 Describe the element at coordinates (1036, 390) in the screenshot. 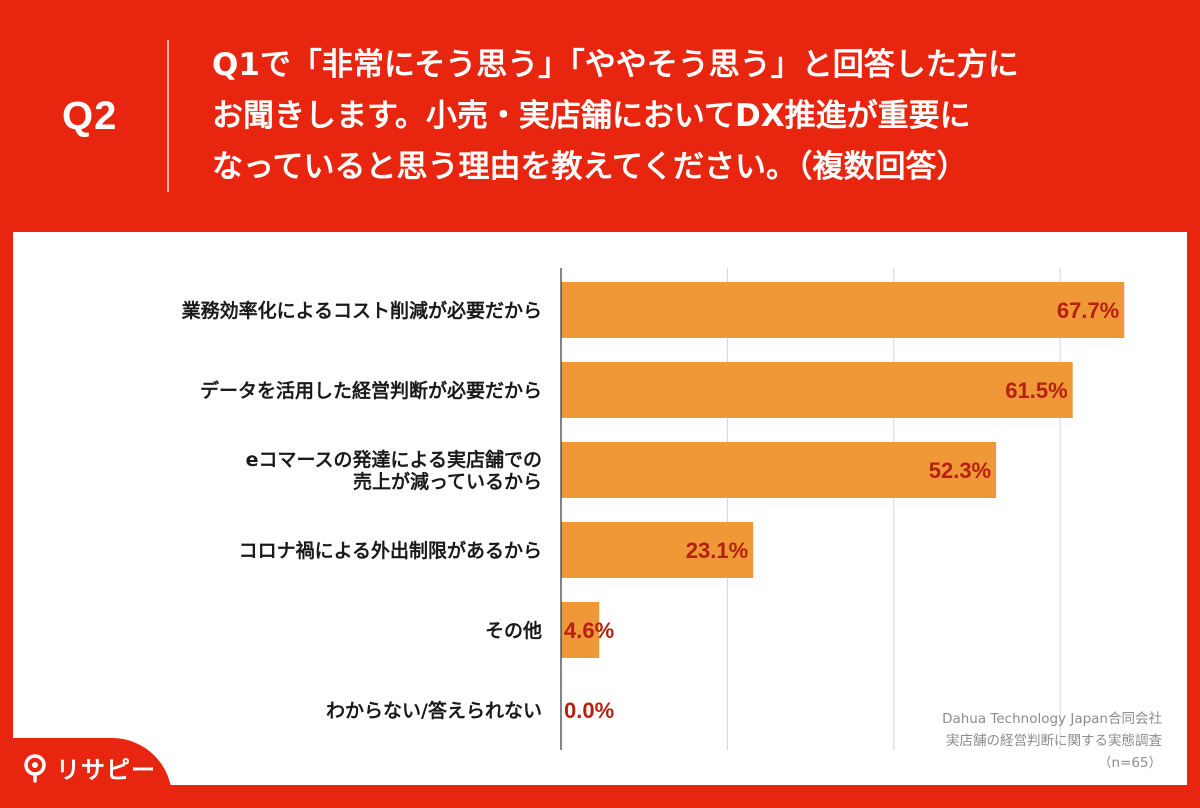

I see `value-label: 61.5%` at that location.